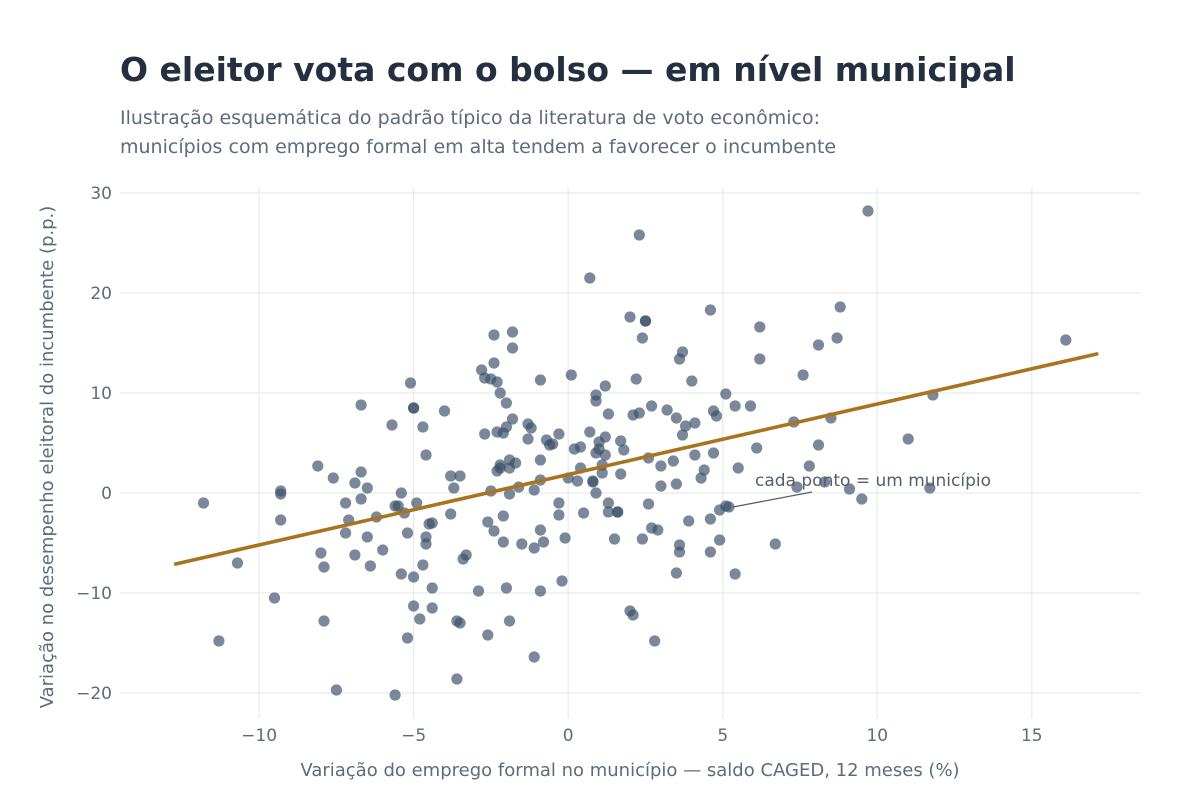 Image resolution: width=1200 pixels, height=800 pixels. What do you see at coordinates (94, 694) in the screenshot?
I see `y-tick-label: −20` at bounding box center [94, 694].